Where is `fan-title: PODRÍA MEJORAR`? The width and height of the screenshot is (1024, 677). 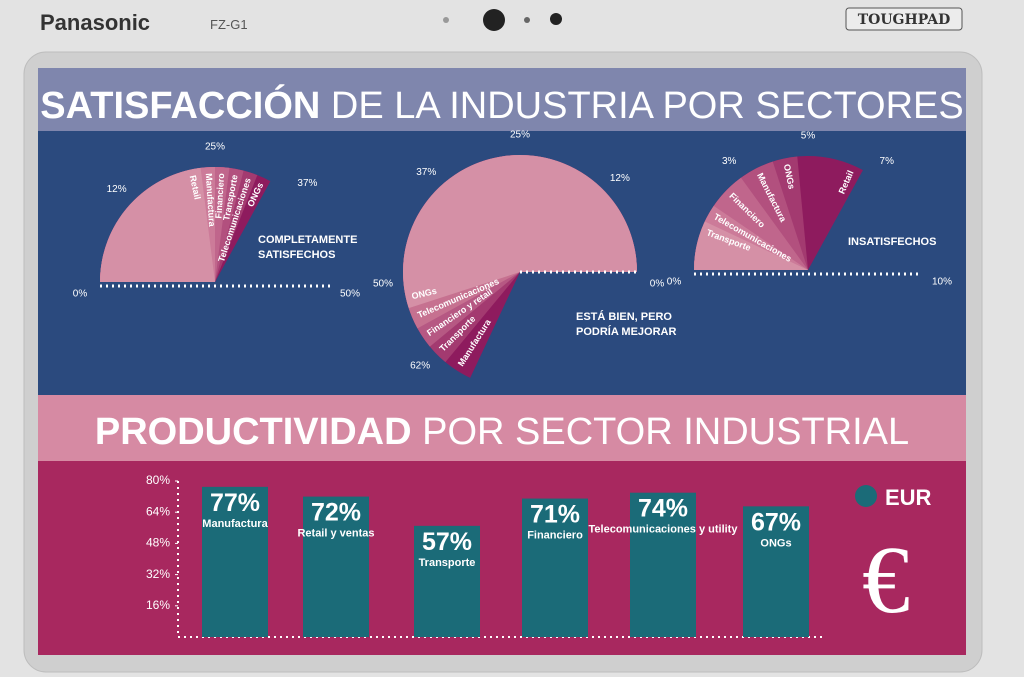 fan-title: PODRÍA MEJORAR is located at coordinates (626, 331).